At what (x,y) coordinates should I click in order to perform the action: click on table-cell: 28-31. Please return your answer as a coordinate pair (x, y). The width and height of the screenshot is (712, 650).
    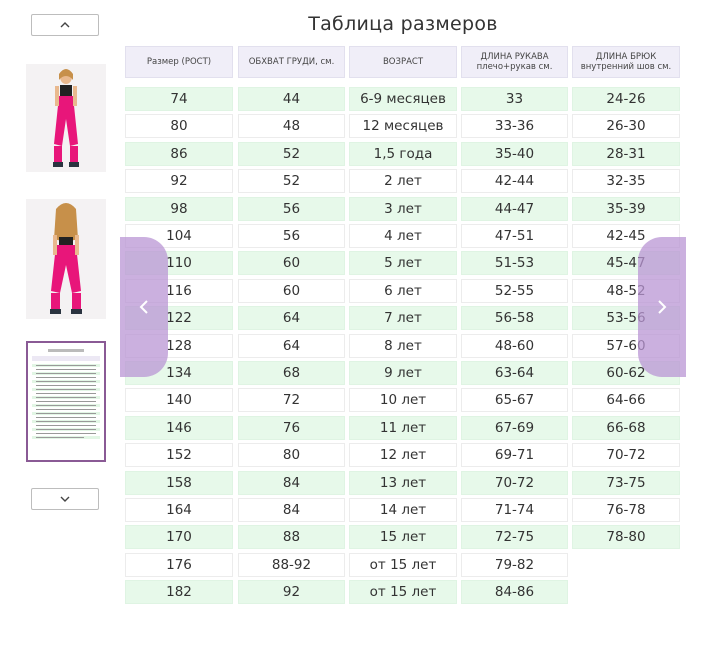
    Looking at the image, I should click on (626, 154).